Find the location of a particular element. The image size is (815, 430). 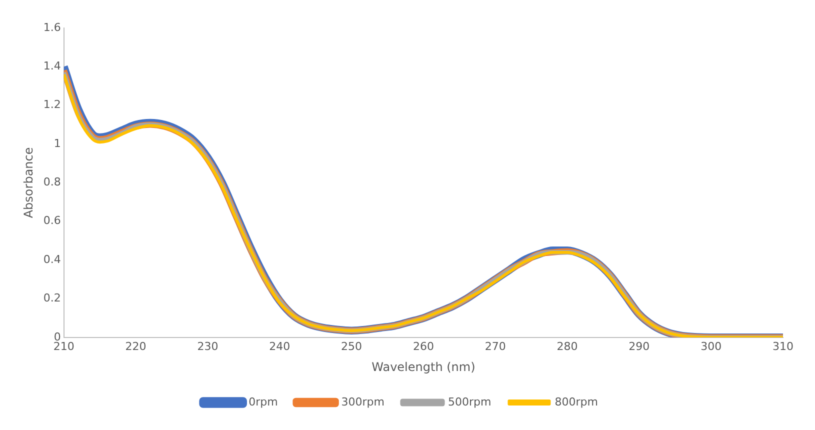

x-tick-label: 240 is located at coordinates (279, 346).